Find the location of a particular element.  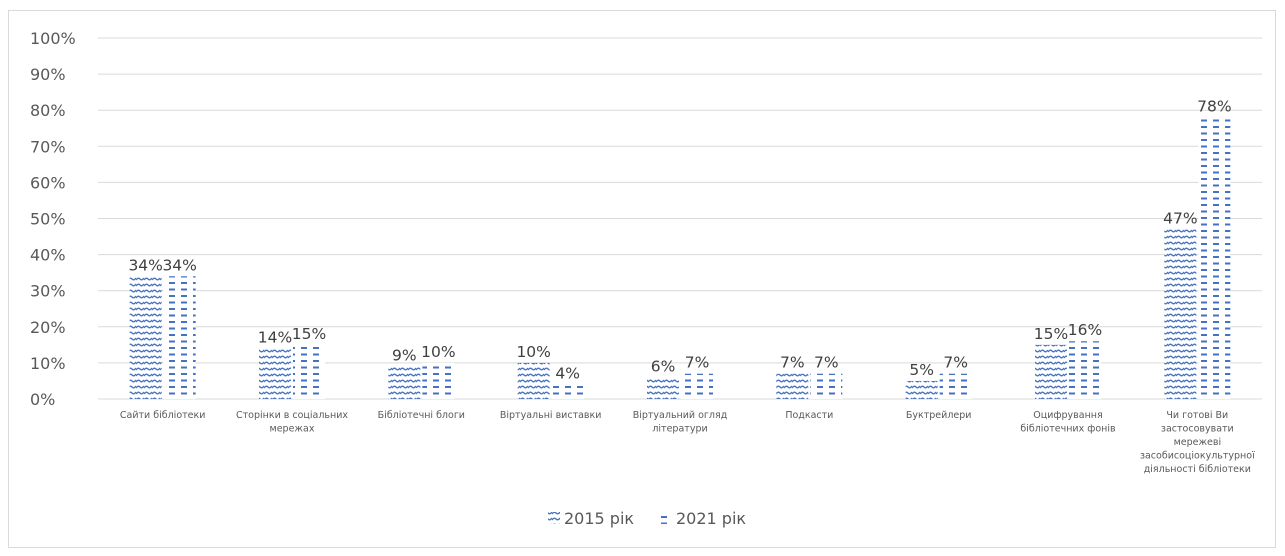

category-label: Буктрейлери is located at coordinates (939, 415).